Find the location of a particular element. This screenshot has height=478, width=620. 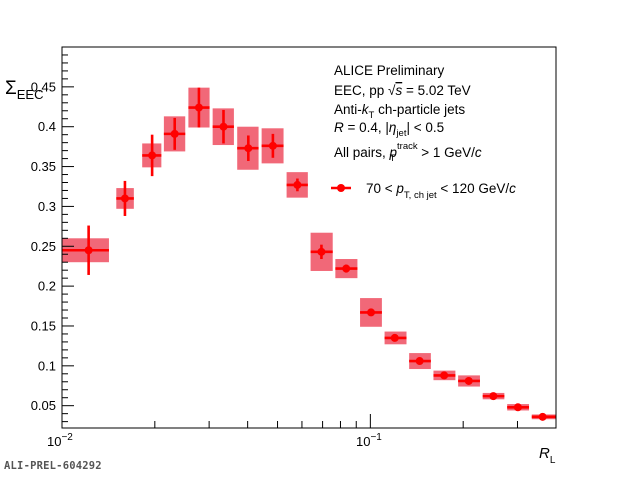

annotation-jet-algorithm: Anti-kT ch-particle jets is located at coordinates (399, 111).